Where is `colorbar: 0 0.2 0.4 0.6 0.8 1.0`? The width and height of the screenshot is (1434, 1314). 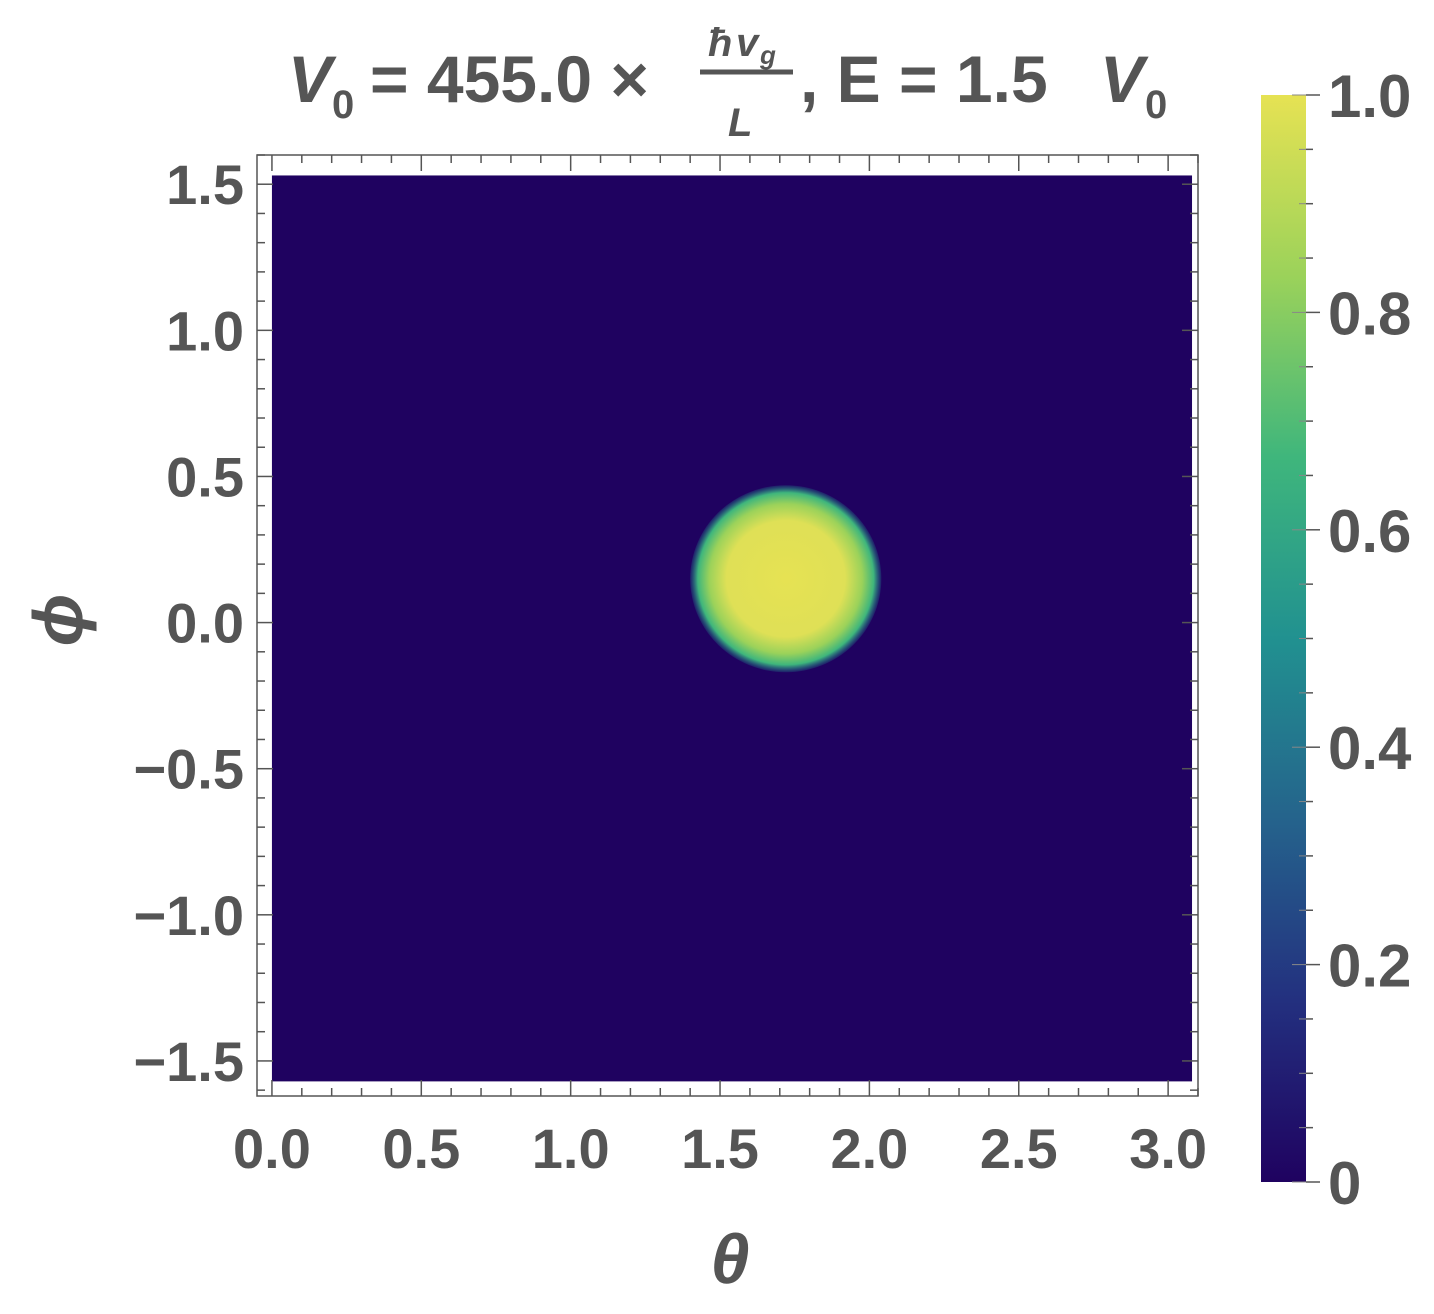
colorbar: 0 0.2 0.4 0.6 0.8 1.0 is located at coordinates (1336, 640).